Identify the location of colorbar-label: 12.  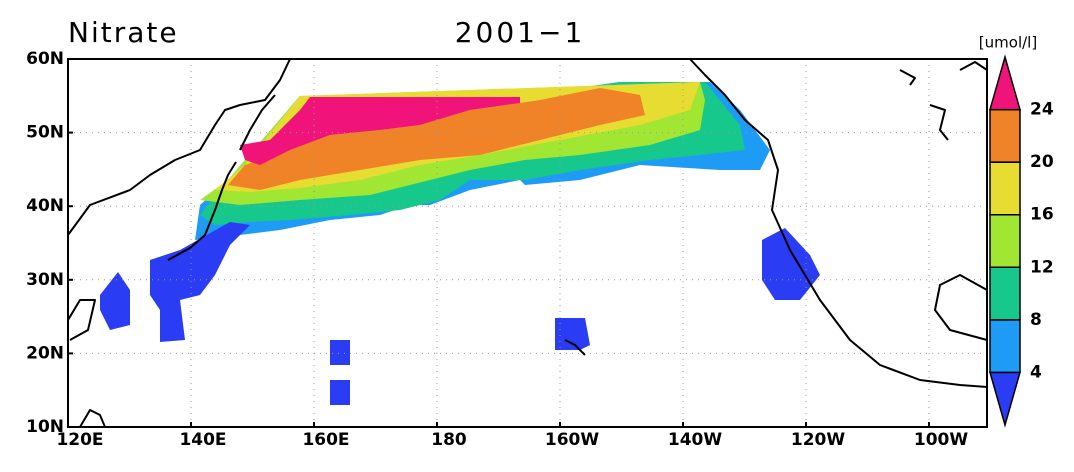
(1042, 267).